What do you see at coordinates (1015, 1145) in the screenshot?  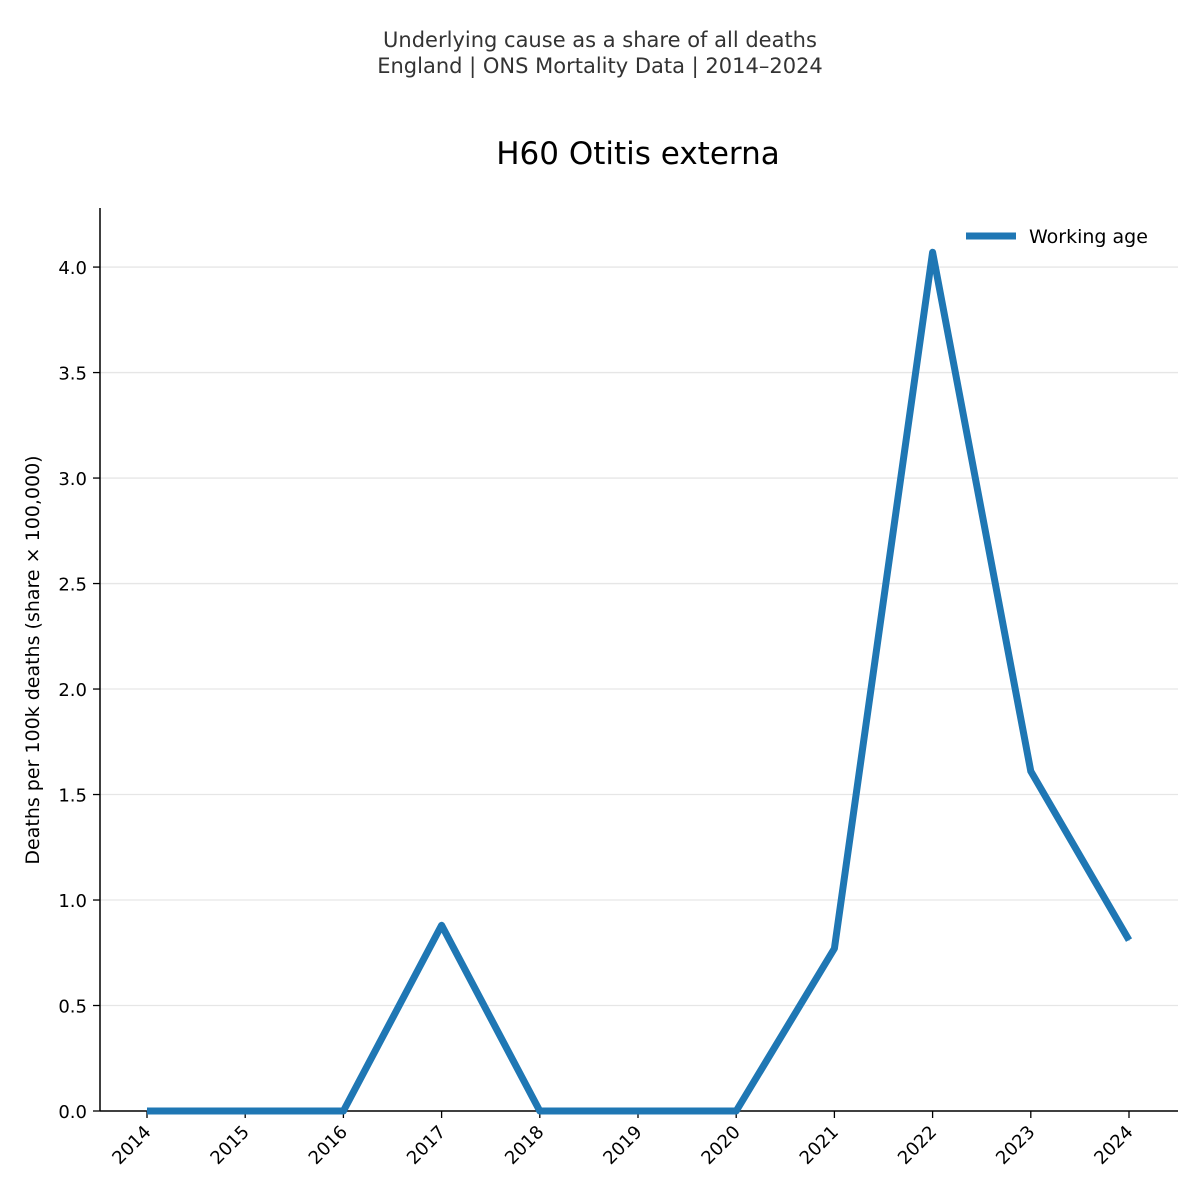 I see `x-tick-label: 2023` at bounding box center [1015, 1145].